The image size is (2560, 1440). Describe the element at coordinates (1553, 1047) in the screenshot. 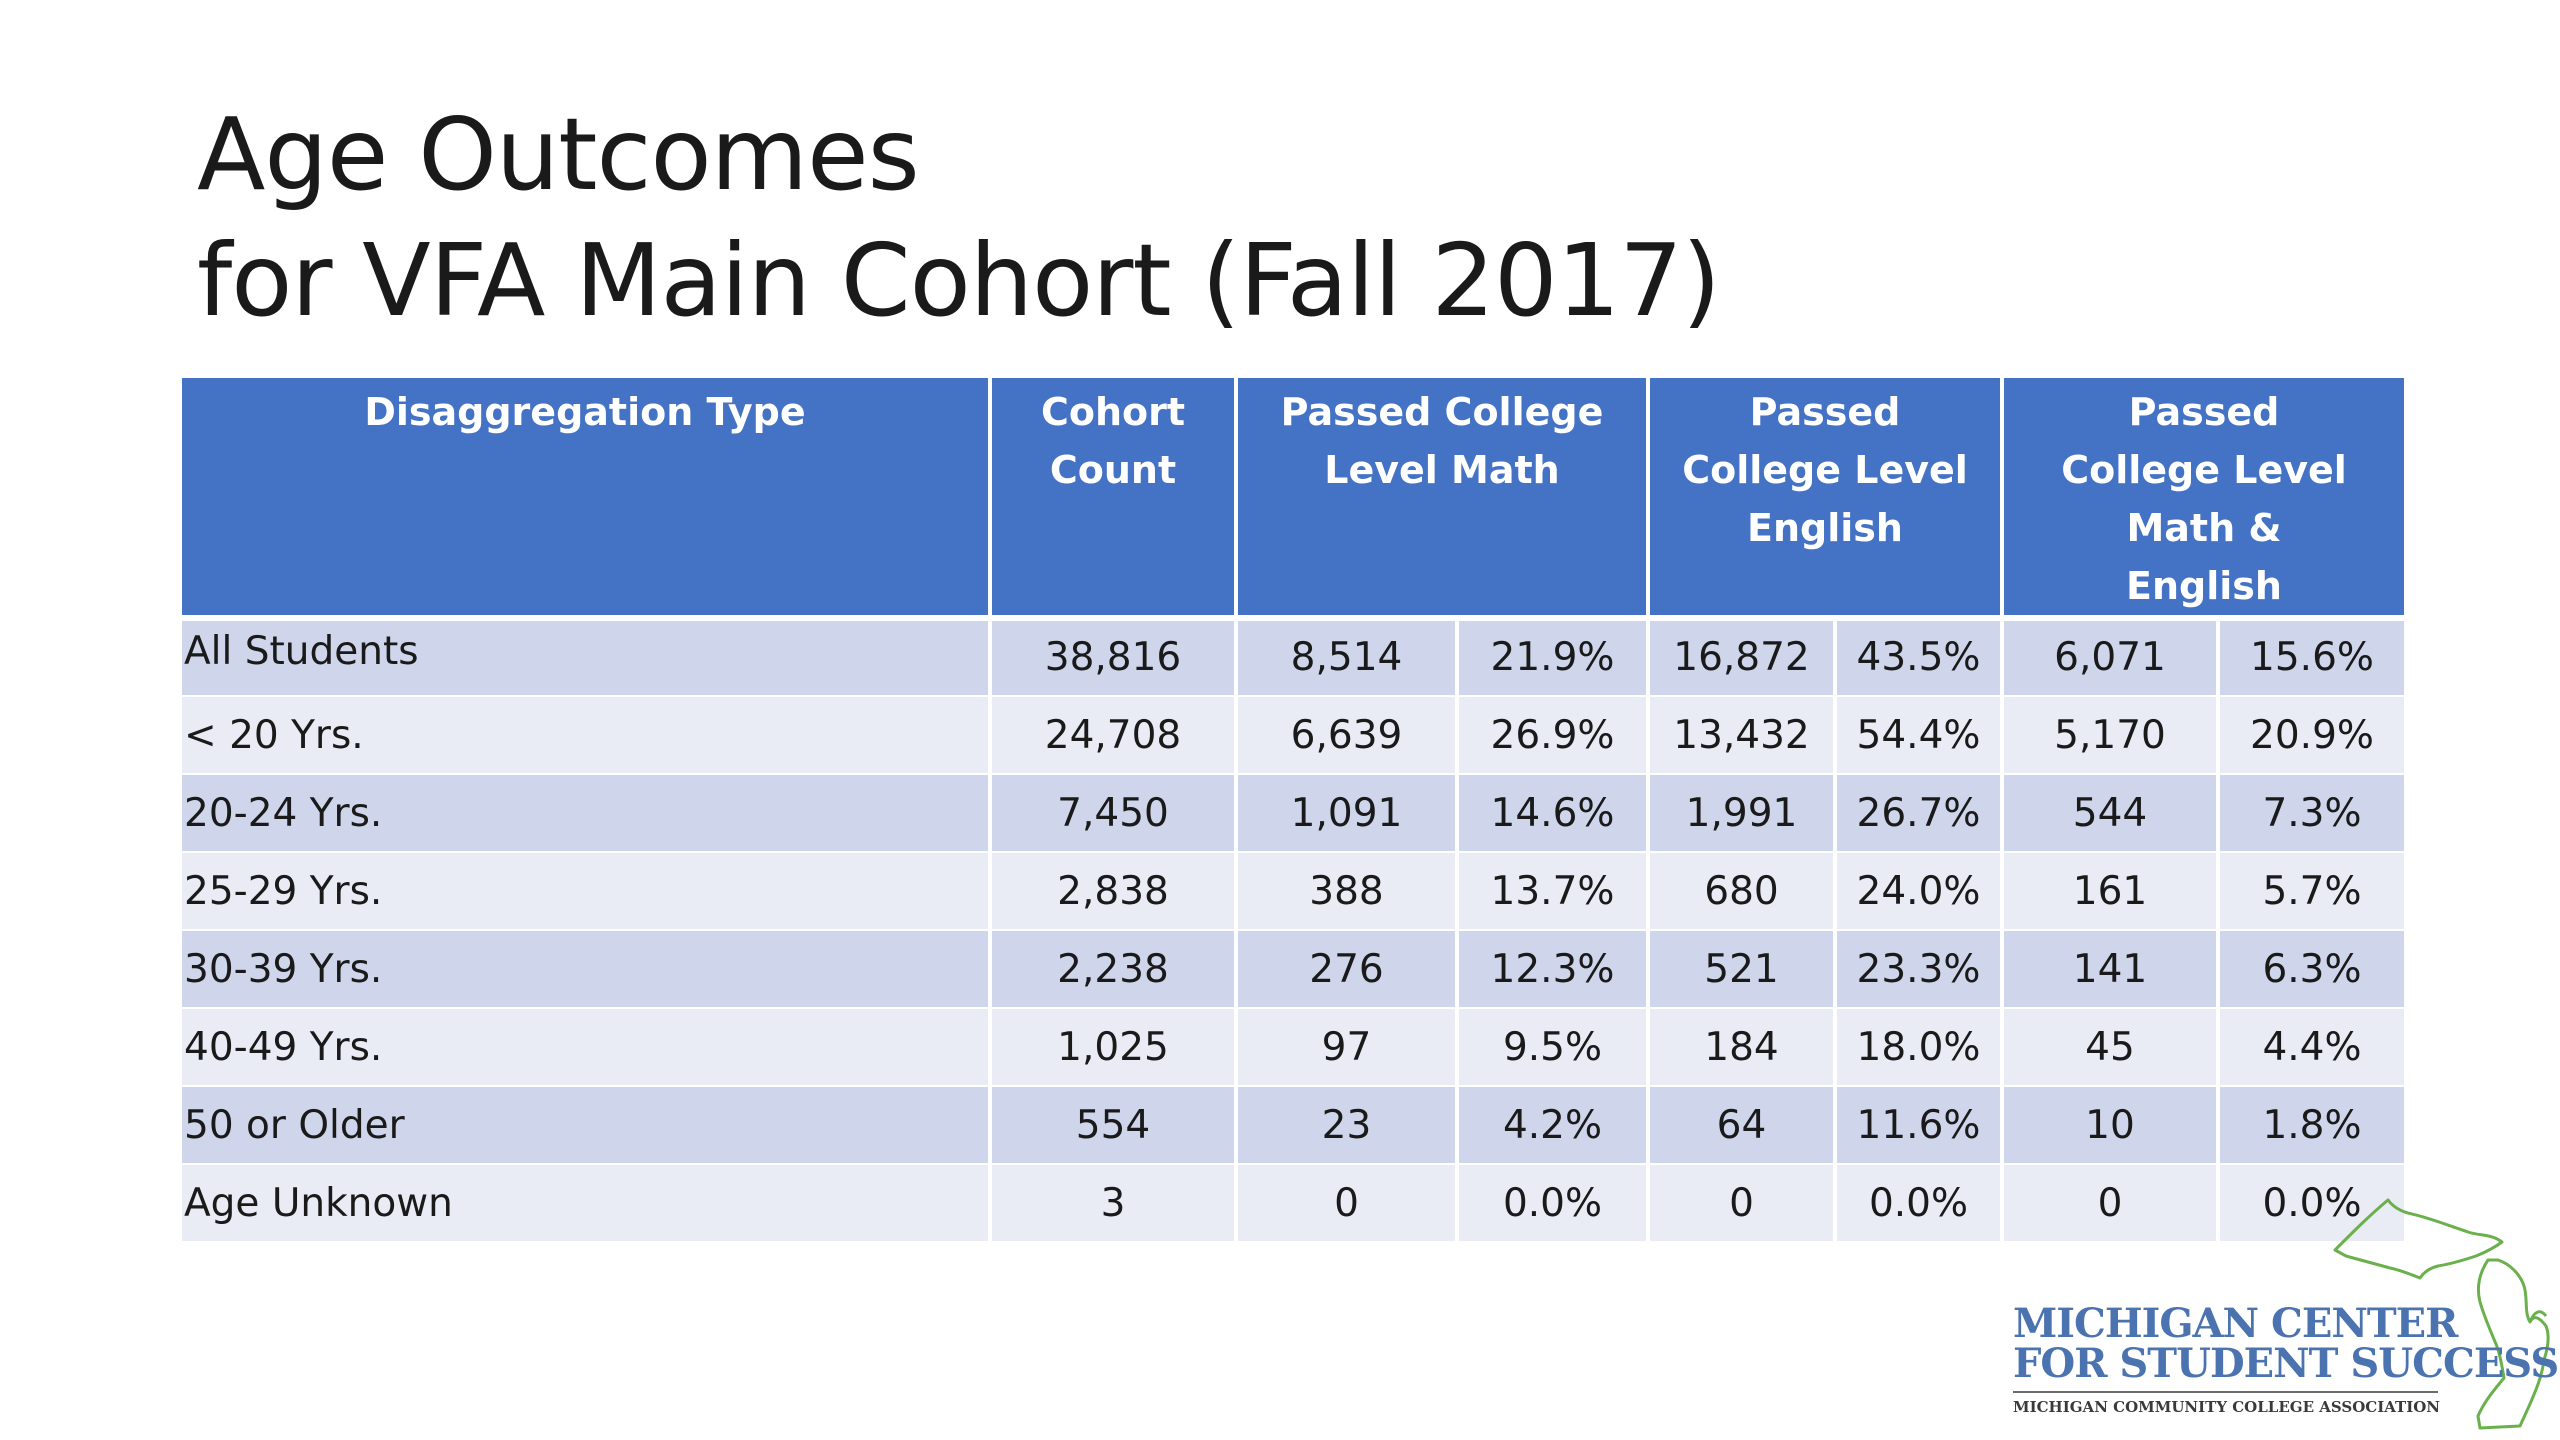

I see `math-pct-cell: 9.5%` at that location.